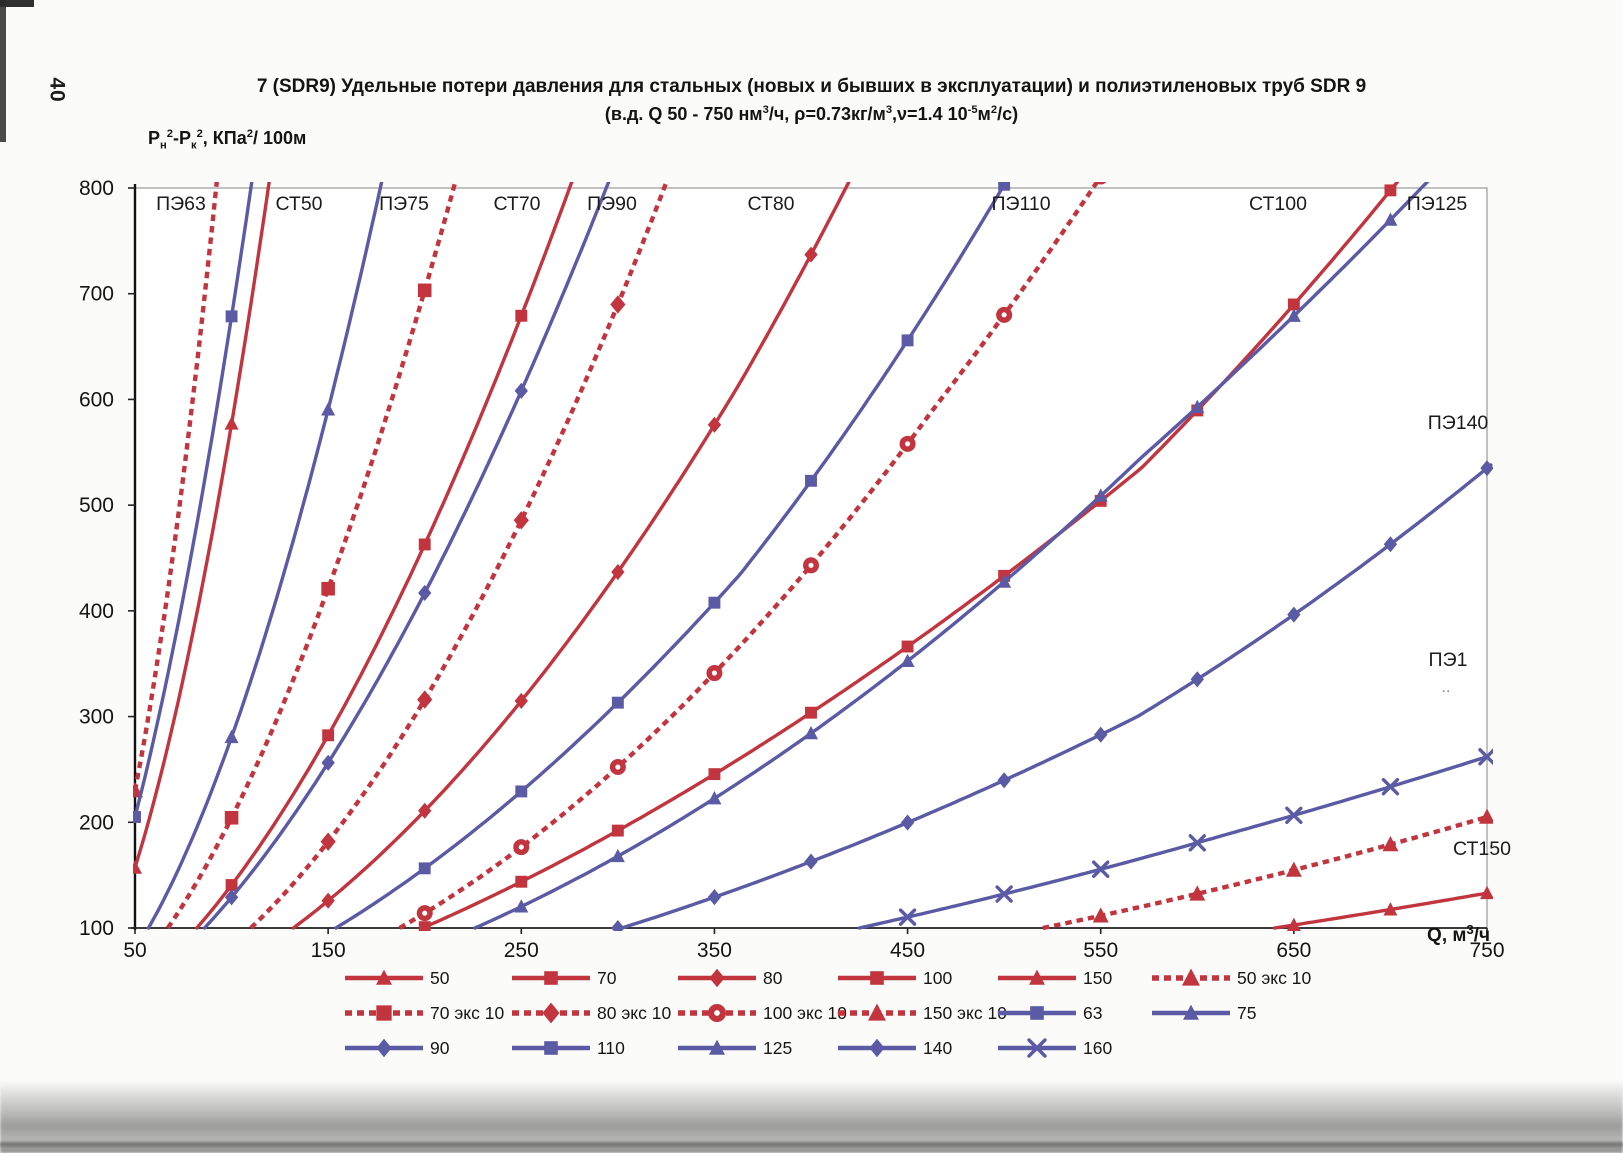 This screenshot has height=1153, width=1623. What do you see at coordinates (467, 1013) in the screenshot?
I see `legend-label: 70 экс 10` at bounding box center [467, 1013].